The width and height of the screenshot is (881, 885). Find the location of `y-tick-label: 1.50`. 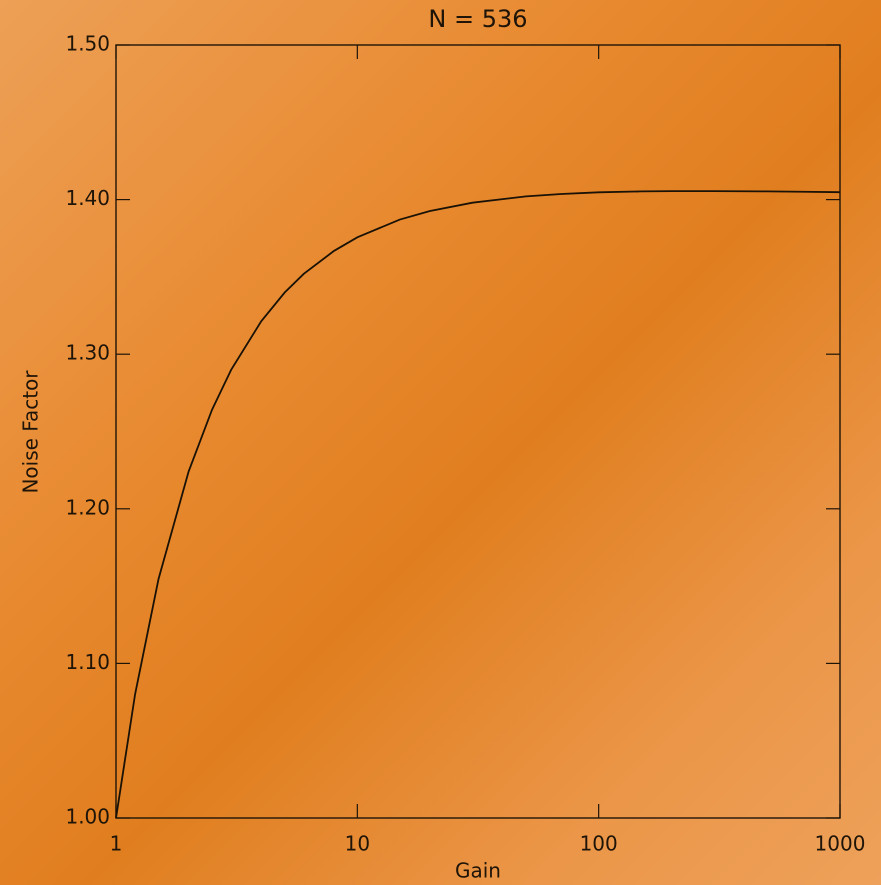

y-tick-label: 1.50 is located at coordinates (87, 44).